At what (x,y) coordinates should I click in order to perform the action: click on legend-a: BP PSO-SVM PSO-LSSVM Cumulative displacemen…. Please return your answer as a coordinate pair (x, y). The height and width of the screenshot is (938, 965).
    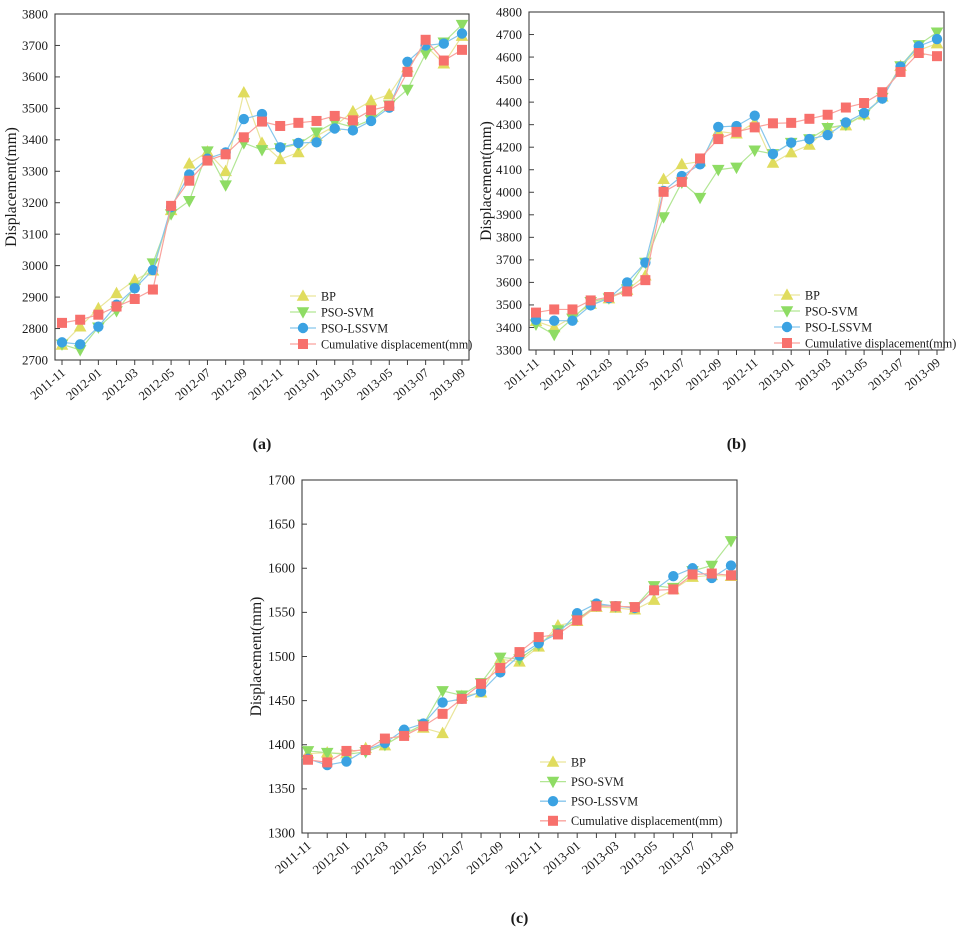
    Looking at the image, I should click on (381, 320).